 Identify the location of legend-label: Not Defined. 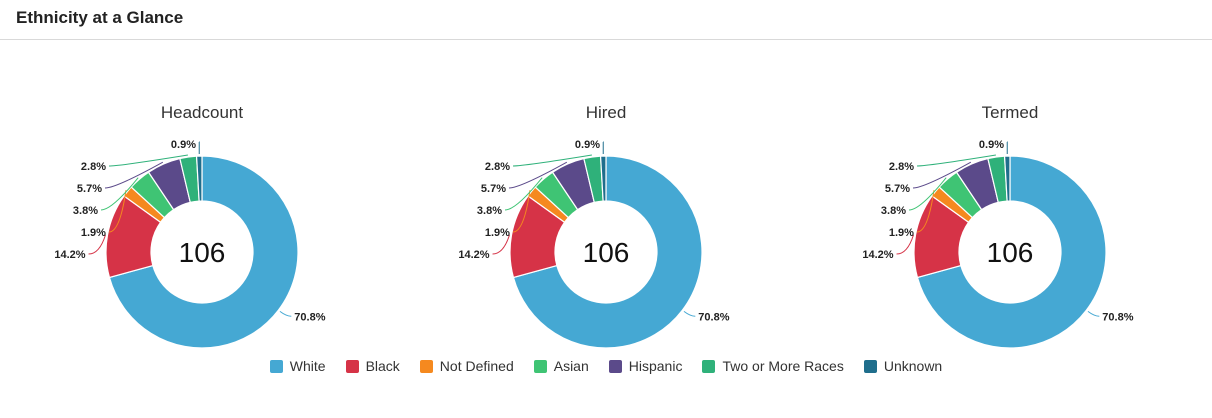
(476, 366).